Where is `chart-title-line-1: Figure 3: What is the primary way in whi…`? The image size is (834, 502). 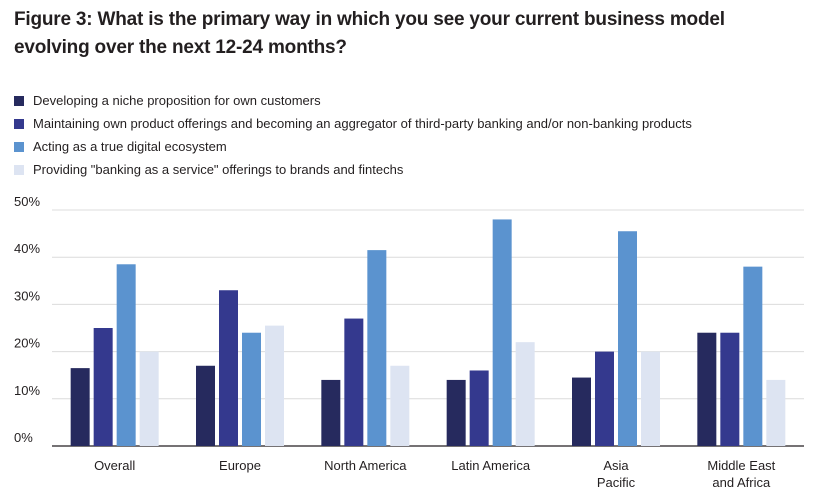 chart-title-line-1: Figure 3: What is the primary way in whi… is located at coordinates (369, 19).